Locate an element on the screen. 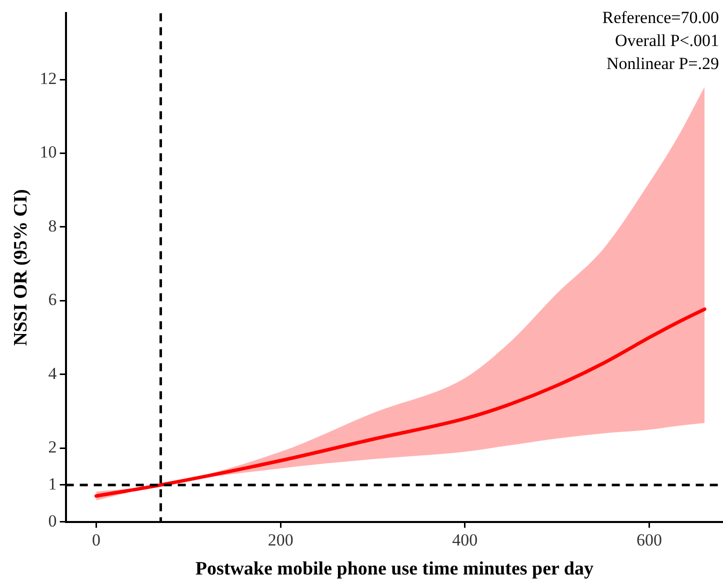 The height and width of the screenshot is (587, 723). x-tick-label: 200 is located at coordinates (281, 540).